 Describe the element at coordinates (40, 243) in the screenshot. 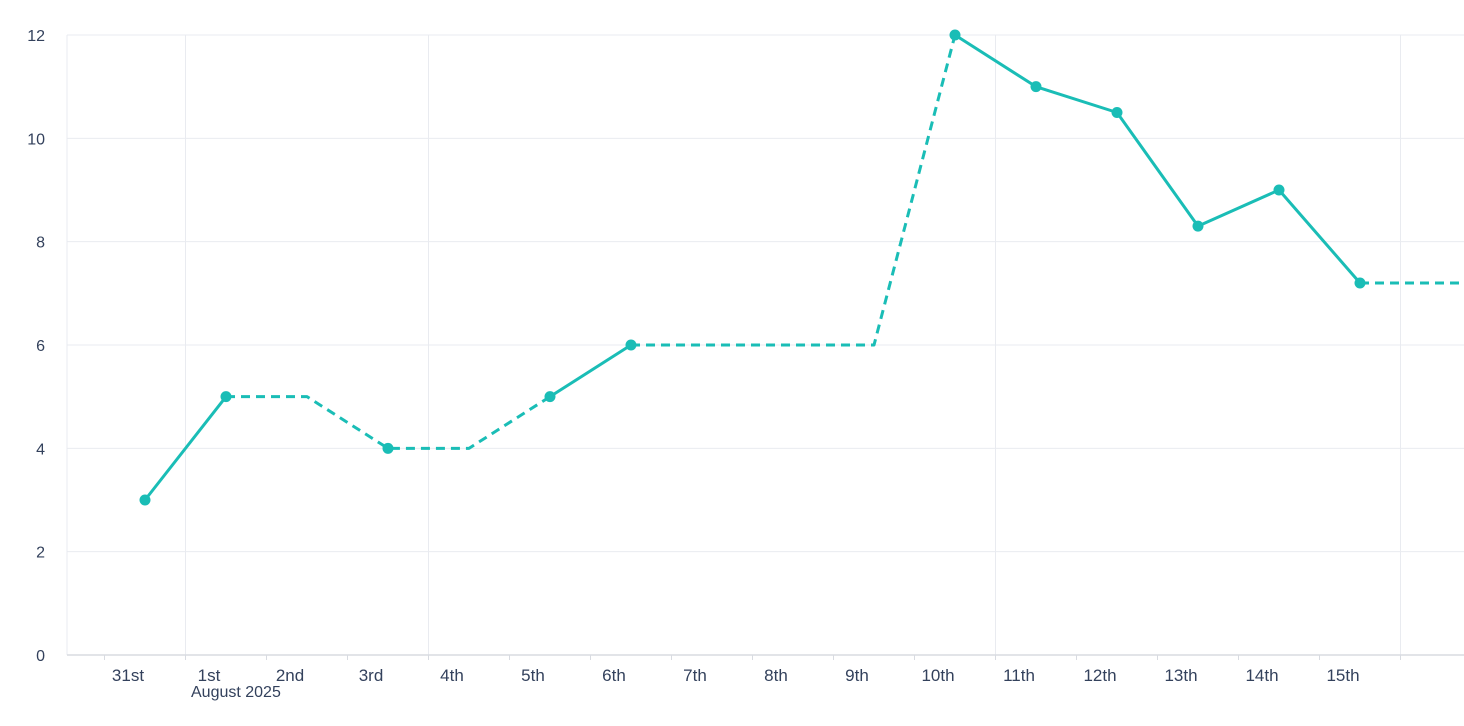

I see `y-tick-label: 8` at that location.